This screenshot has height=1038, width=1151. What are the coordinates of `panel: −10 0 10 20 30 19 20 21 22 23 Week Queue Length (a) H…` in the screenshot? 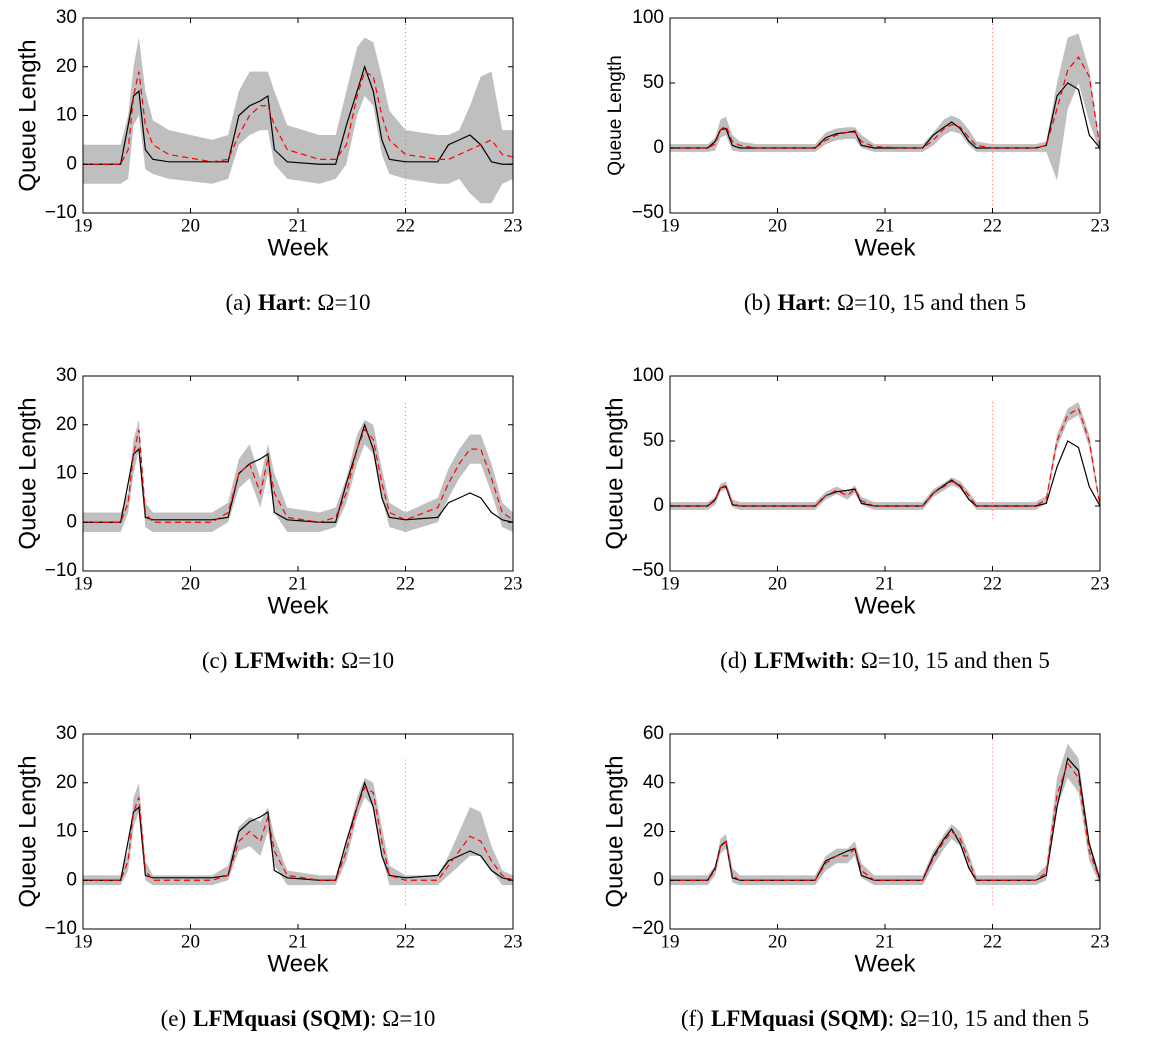 It's located at (268, 161).